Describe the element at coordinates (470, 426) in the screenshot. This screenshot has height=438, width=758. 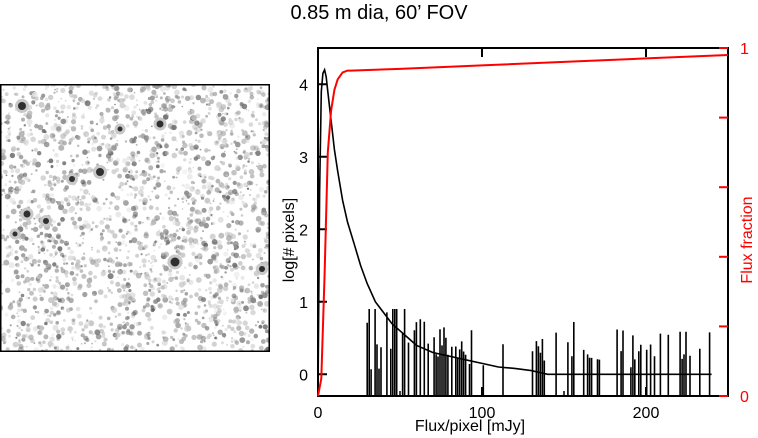
I see `x-axis-label: Flux/pixel [mJy]` at that location.